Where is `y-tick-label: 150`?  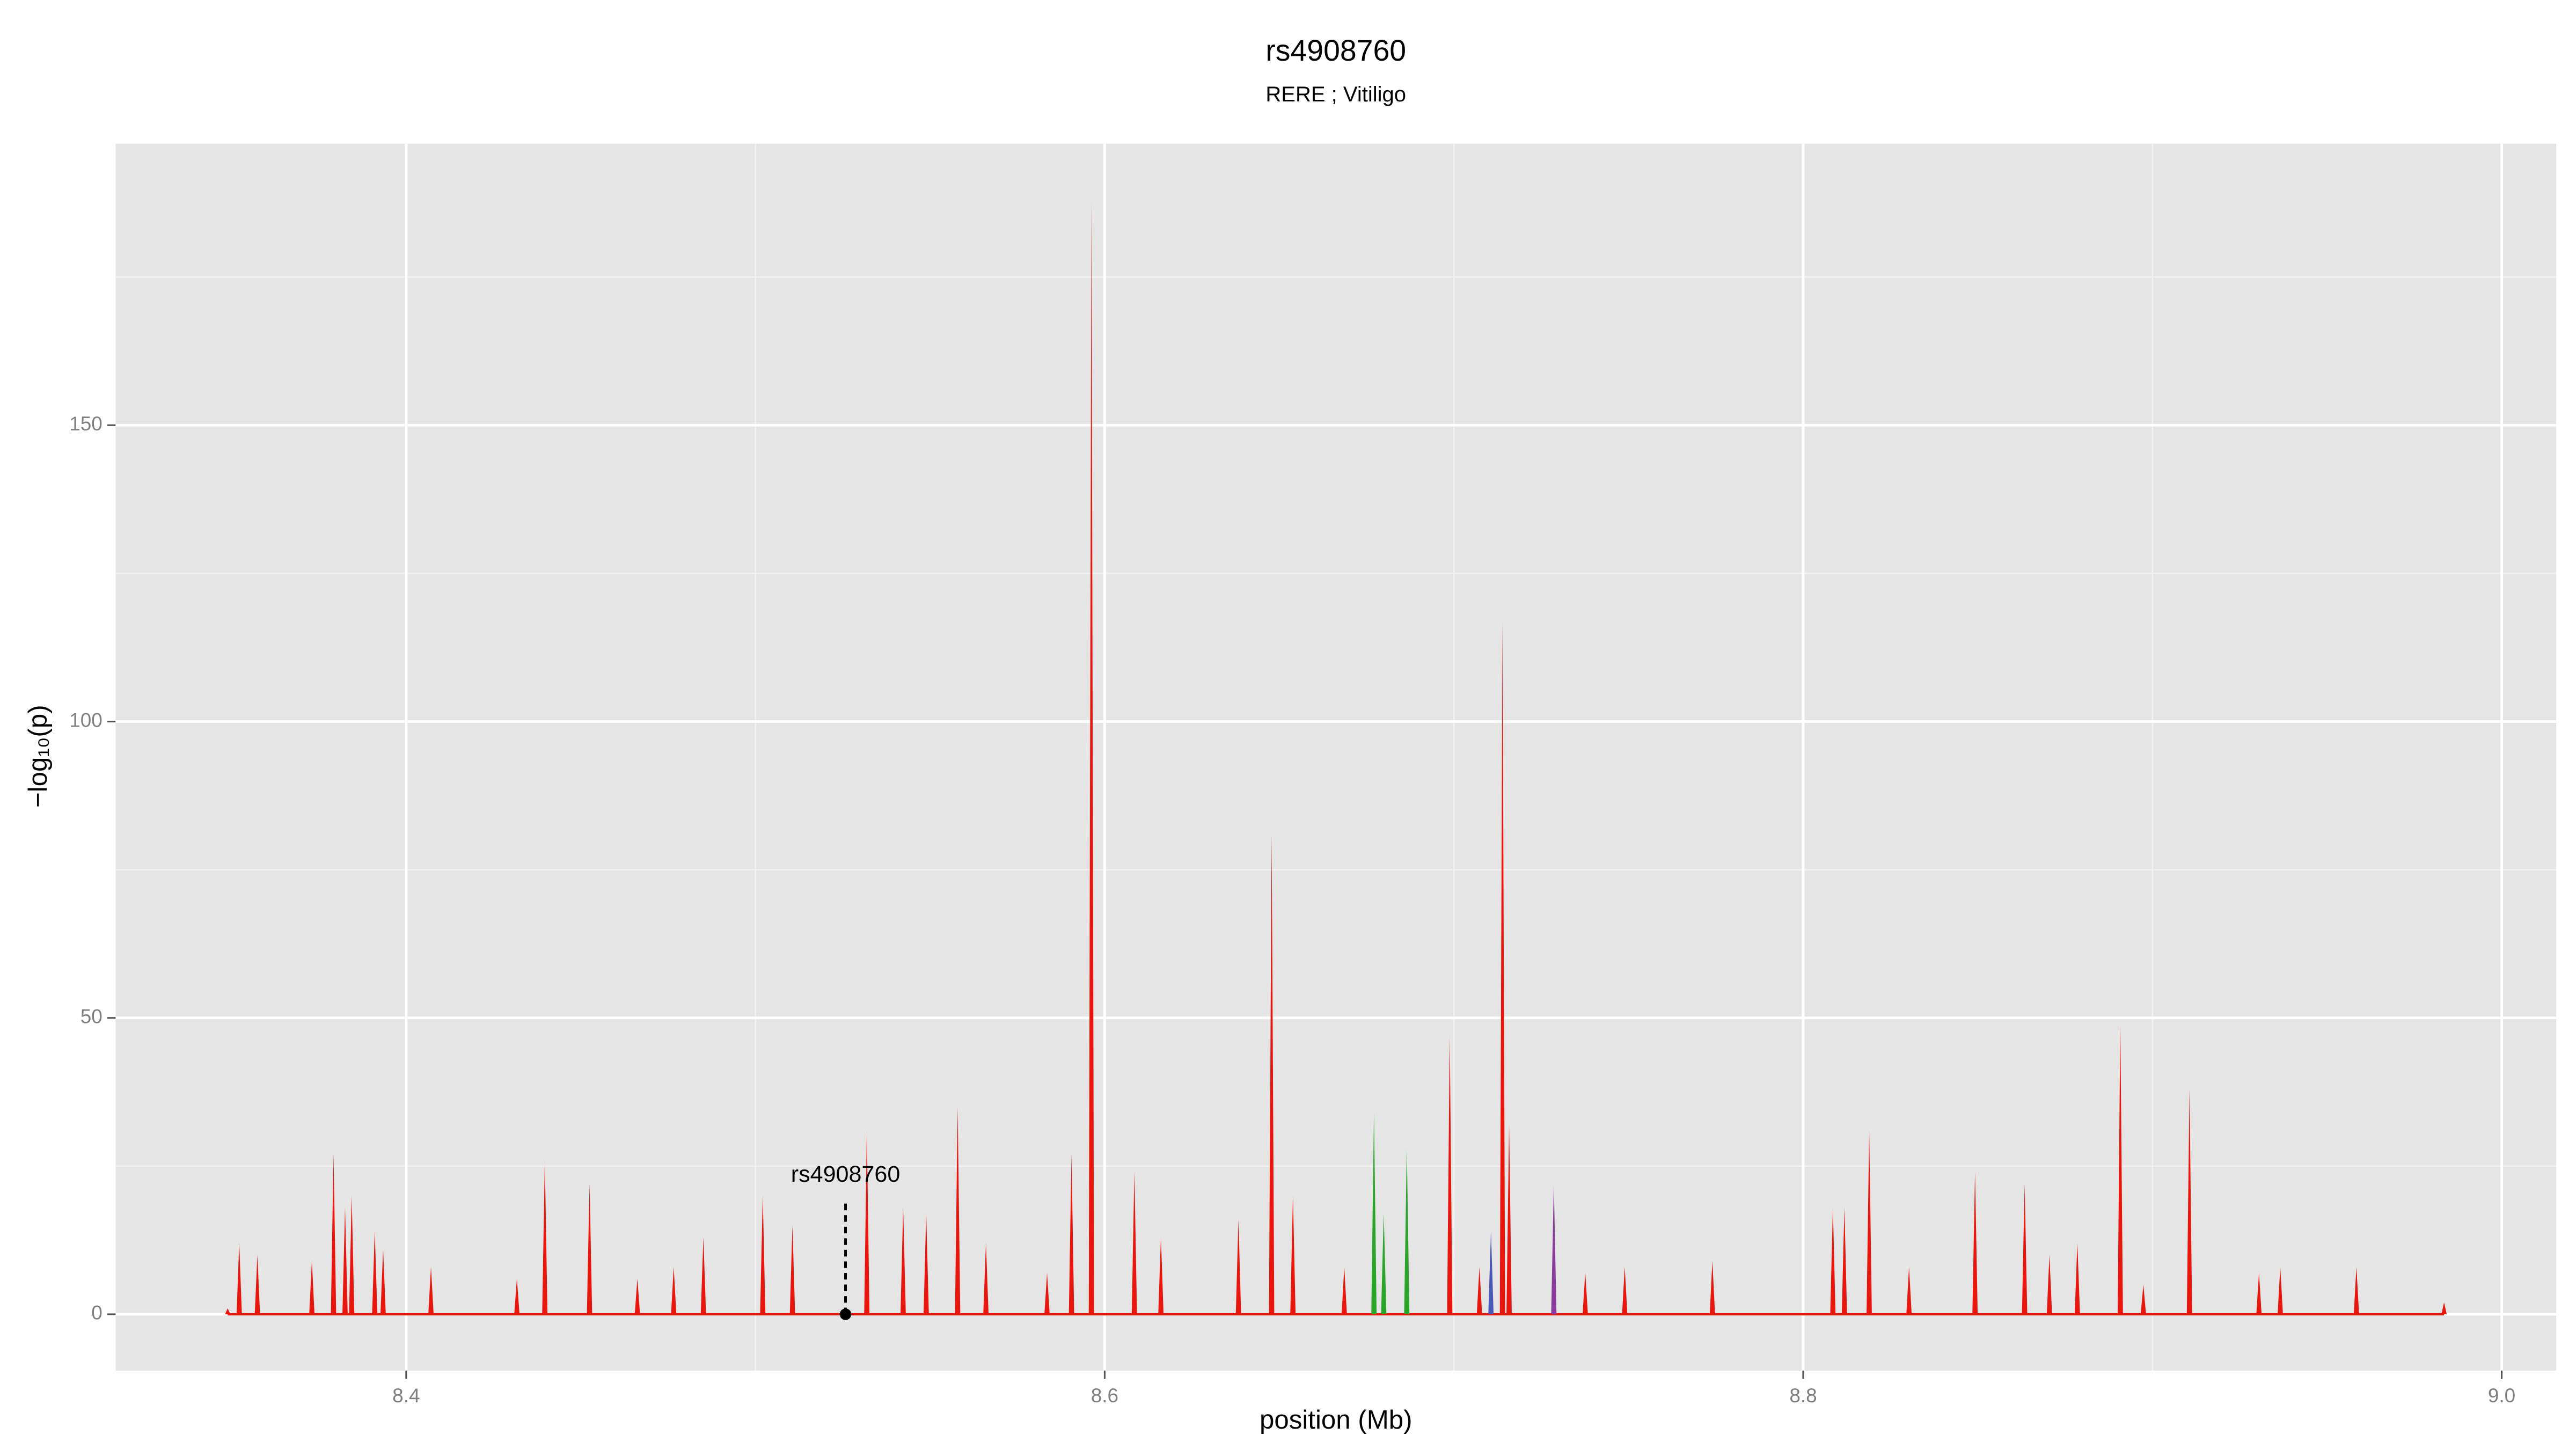
y-tick-label: 150 is located at coordinates (86, 424).